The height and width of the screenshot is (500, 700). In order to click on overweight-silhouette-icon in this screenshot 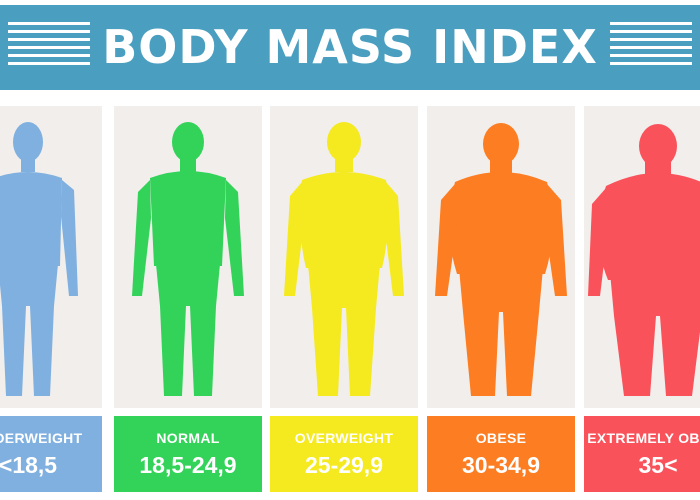, I will do `click(344, 259)`.